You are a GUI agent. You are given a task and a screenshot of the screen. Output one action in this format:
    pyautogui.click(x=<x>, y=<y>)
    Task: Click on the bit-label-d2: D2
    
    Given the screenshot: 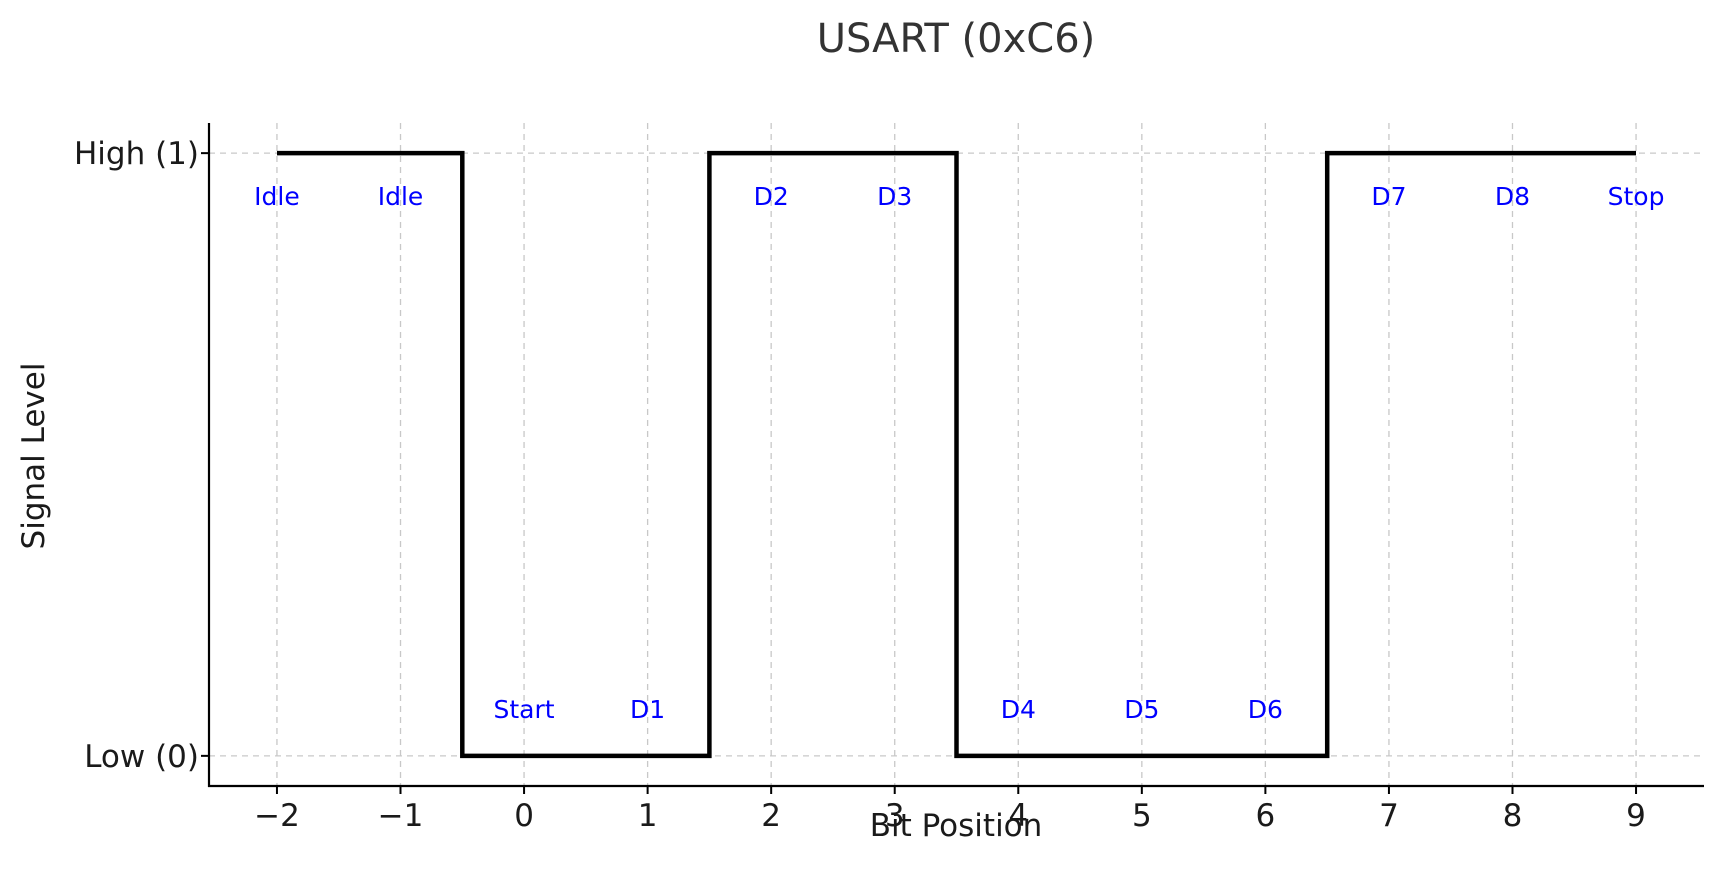 What is the action you would take?
    pyautogui.click(x=771, y=196)
    